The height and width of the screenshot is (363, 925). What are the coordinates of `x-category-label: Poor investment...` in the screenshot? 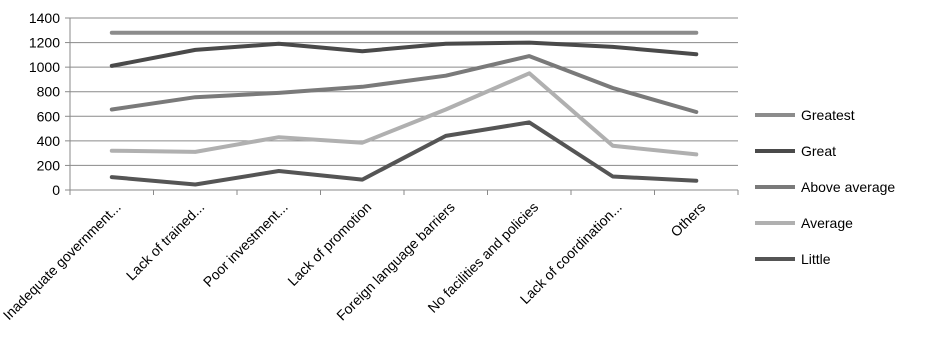 It's located at (245, 244).